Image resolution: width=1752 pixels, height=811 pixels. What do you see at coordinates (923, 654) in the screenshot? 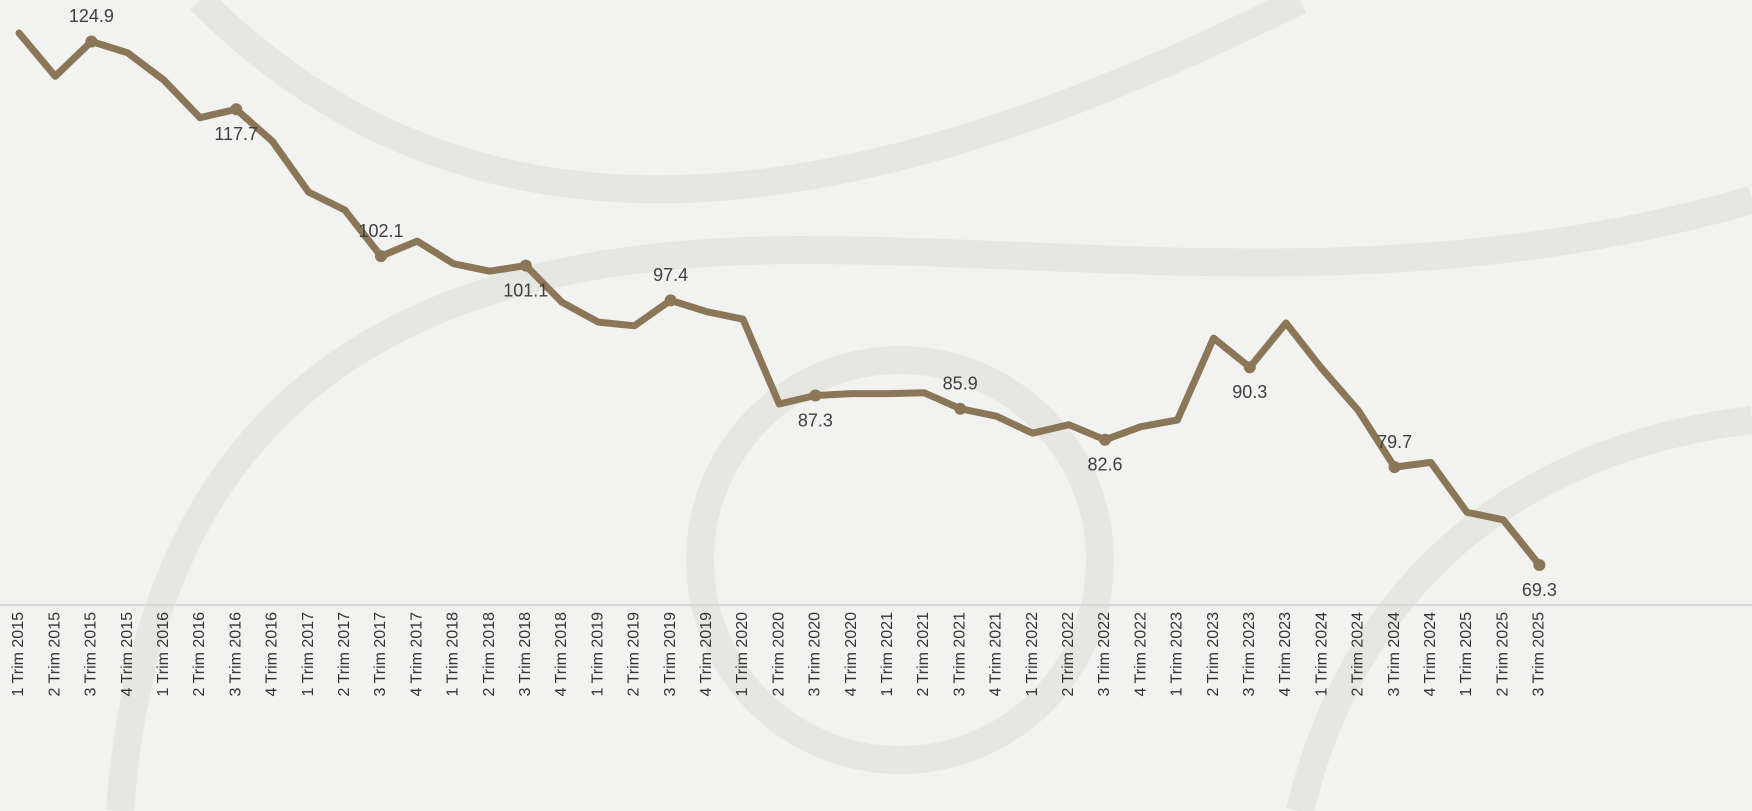
I see `x-tick-label: 2 Trim 2021` at bounding box center [923, 654].